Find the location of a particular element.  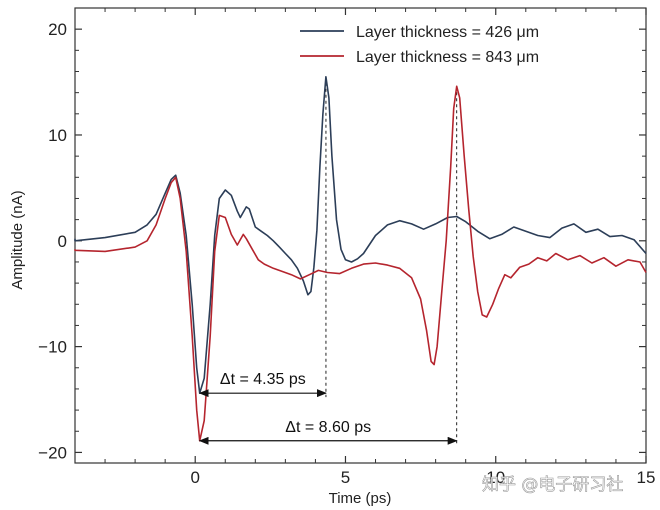

dashed-markers-layer is located at coordinates (391, 260).